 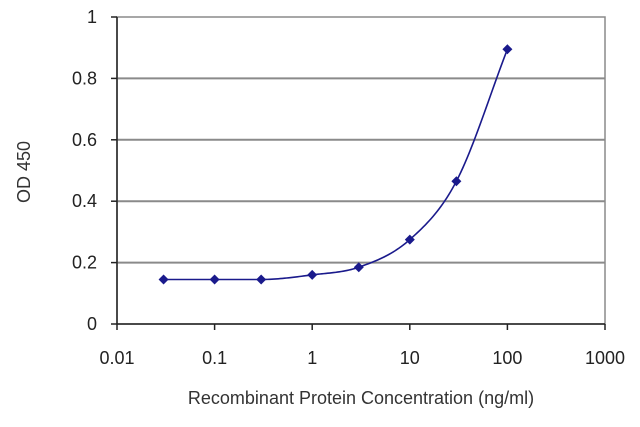 I want to click on y-tick-label: 1, so click(x=92, y=17).